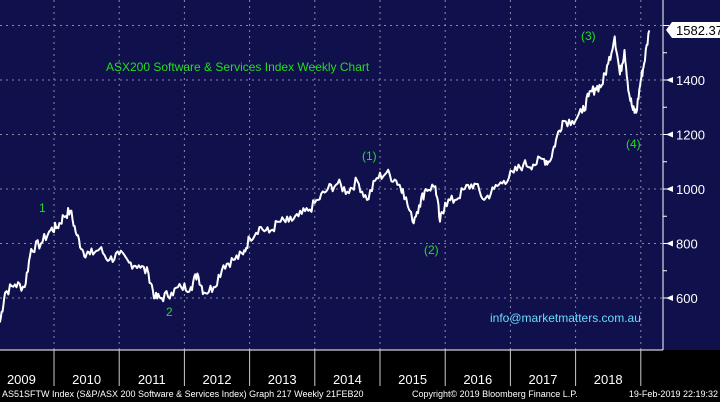 The height and width of the screenshot is (402, 720). What do you see at coordinates (495, 394) in the screenshot?
I see `footer-copyright: Copyright© 2019 Bloomberg Finance L.P.` at bounding box center [495, 394].